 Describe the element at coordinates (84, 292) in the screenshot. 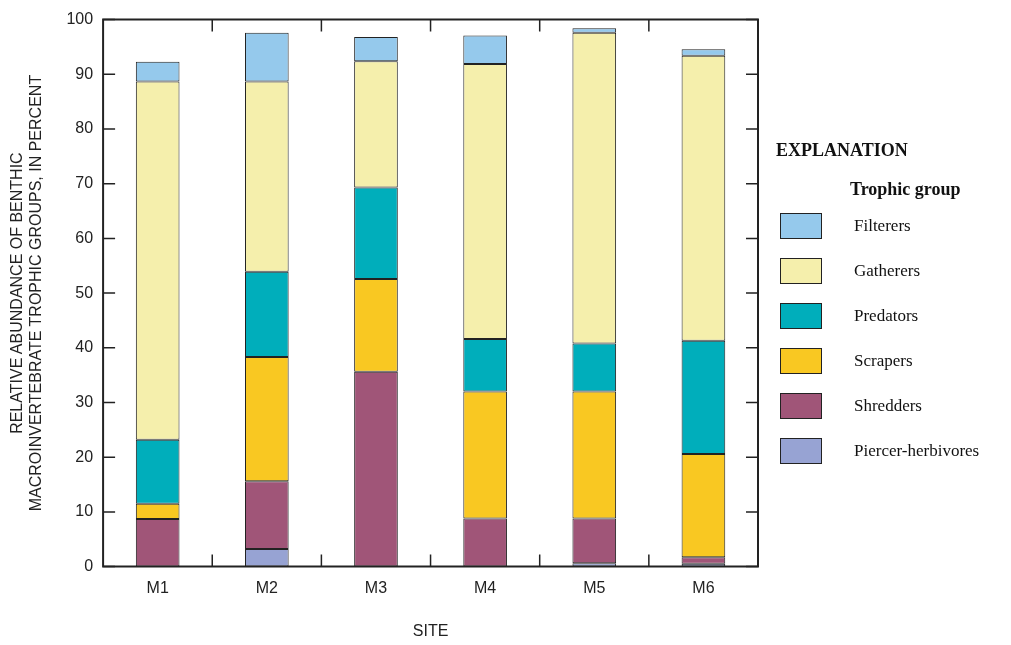

I see `y-tick-label: 50` at that location.